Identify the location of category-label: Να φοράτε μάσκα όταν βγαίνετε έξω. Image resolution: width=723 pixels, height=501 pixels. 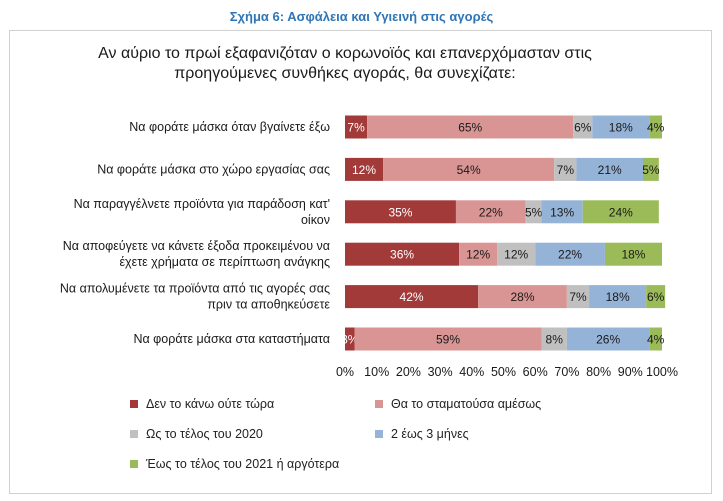
(229, 127).